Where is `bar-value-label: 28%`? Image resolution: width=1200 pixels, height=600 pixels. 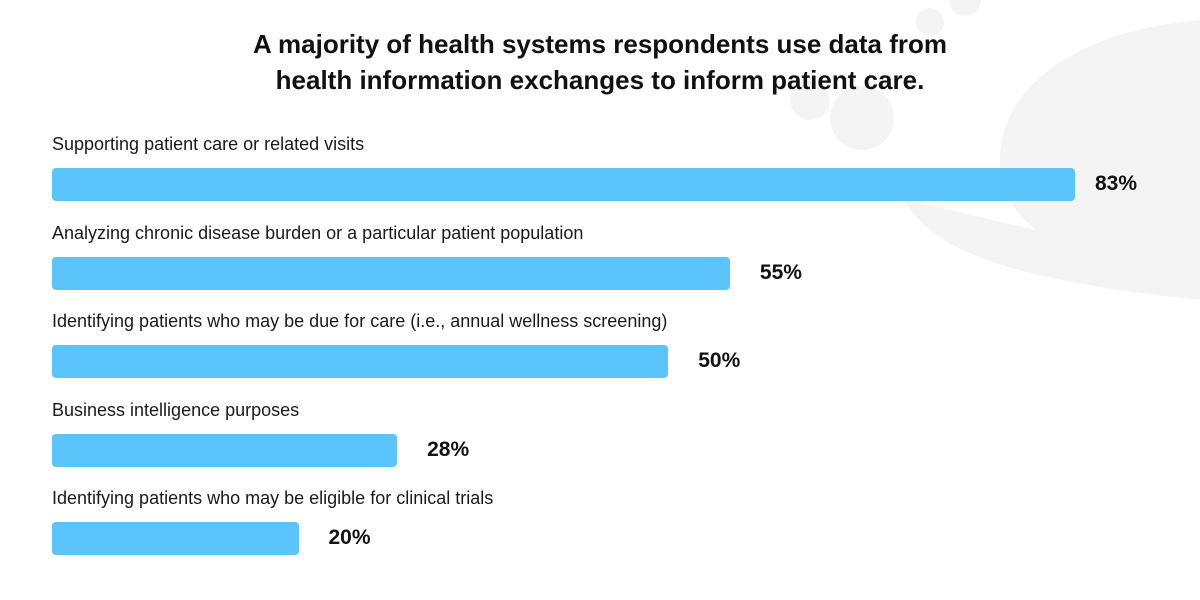 bar-value-label: 28% is located at coordinates (448, 449).